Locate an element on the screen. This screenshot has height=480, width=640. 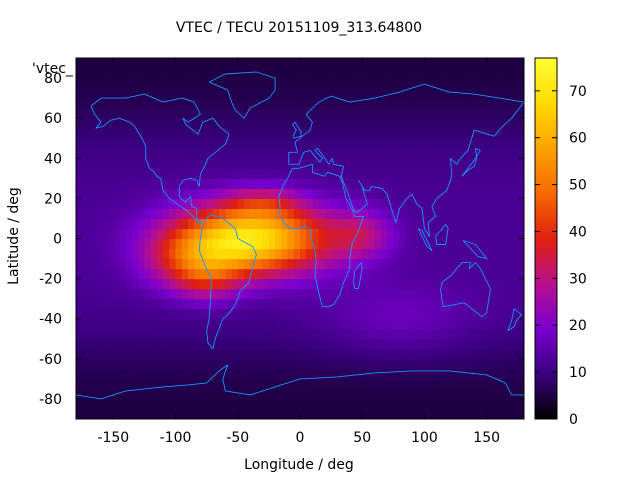
colorbar-tick-label: 40 is located at coordinates (578, 232).